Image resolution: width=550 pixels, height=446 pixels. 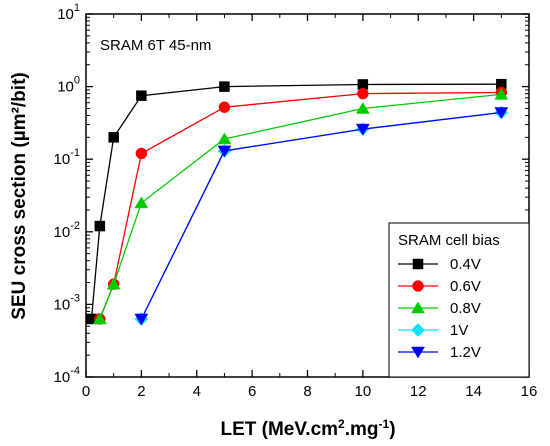 I want to click on y-tick-label: 10⁻¹, so click(x=67, y=157).